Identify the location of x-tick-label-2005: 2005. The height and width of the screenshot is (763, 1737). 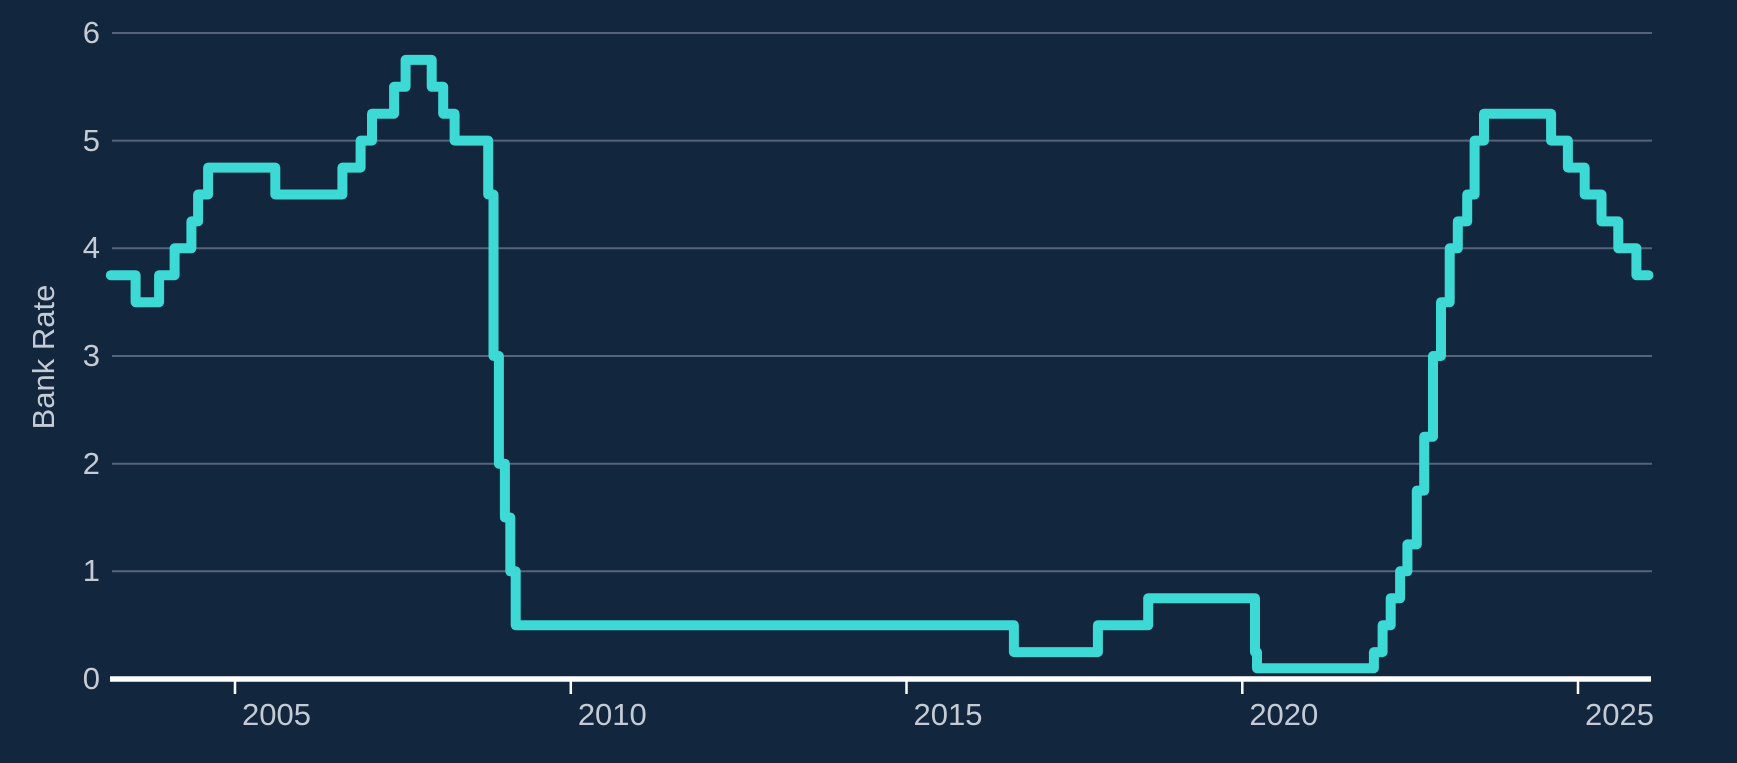
(276, 714).